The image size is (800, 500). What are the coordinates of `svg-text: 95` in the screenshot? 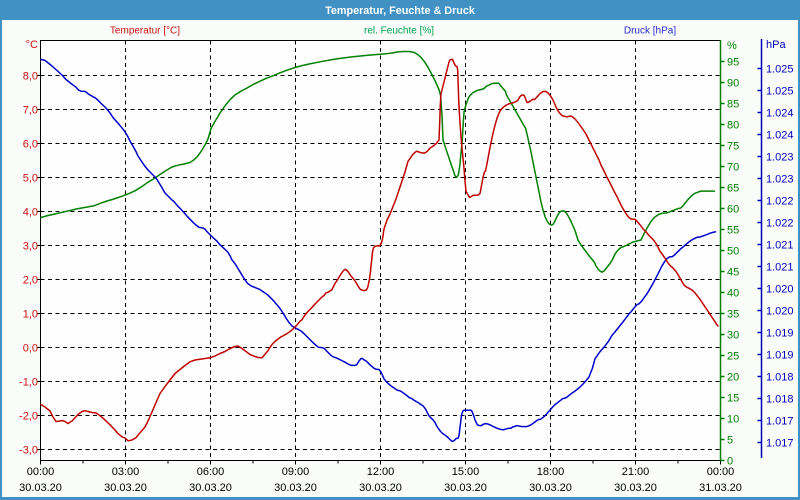 It's located at (733, 63).